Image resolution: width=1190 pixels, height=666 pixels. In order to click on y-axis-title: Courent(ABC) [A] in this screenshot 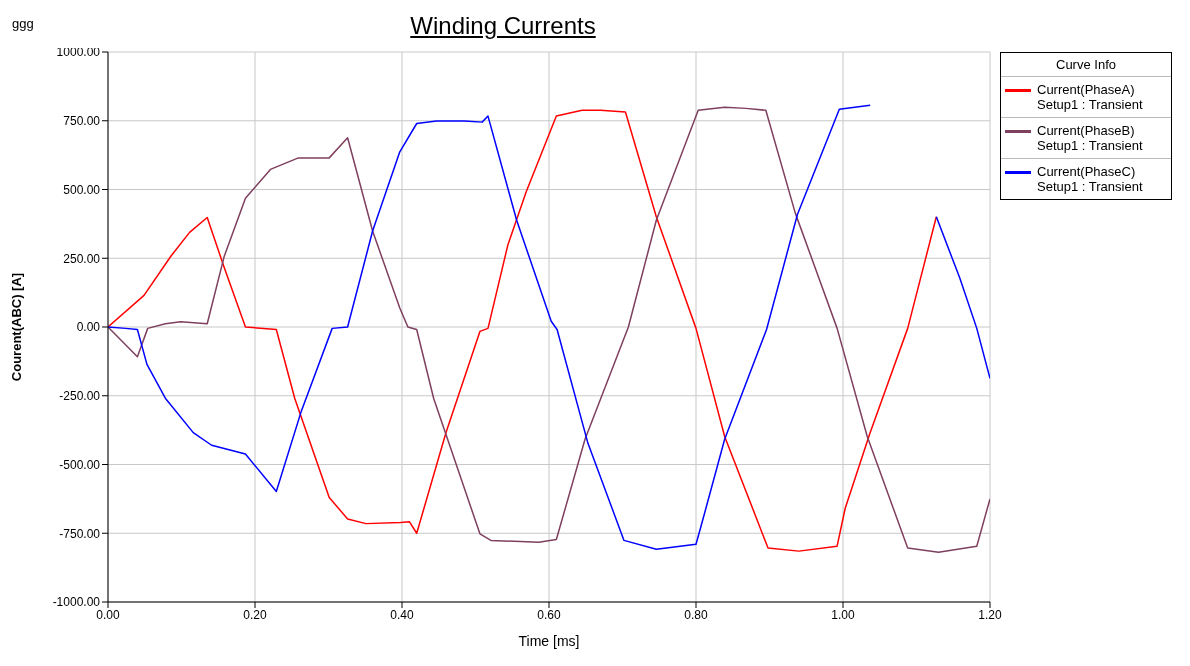, I will do `click(16, 327)`.